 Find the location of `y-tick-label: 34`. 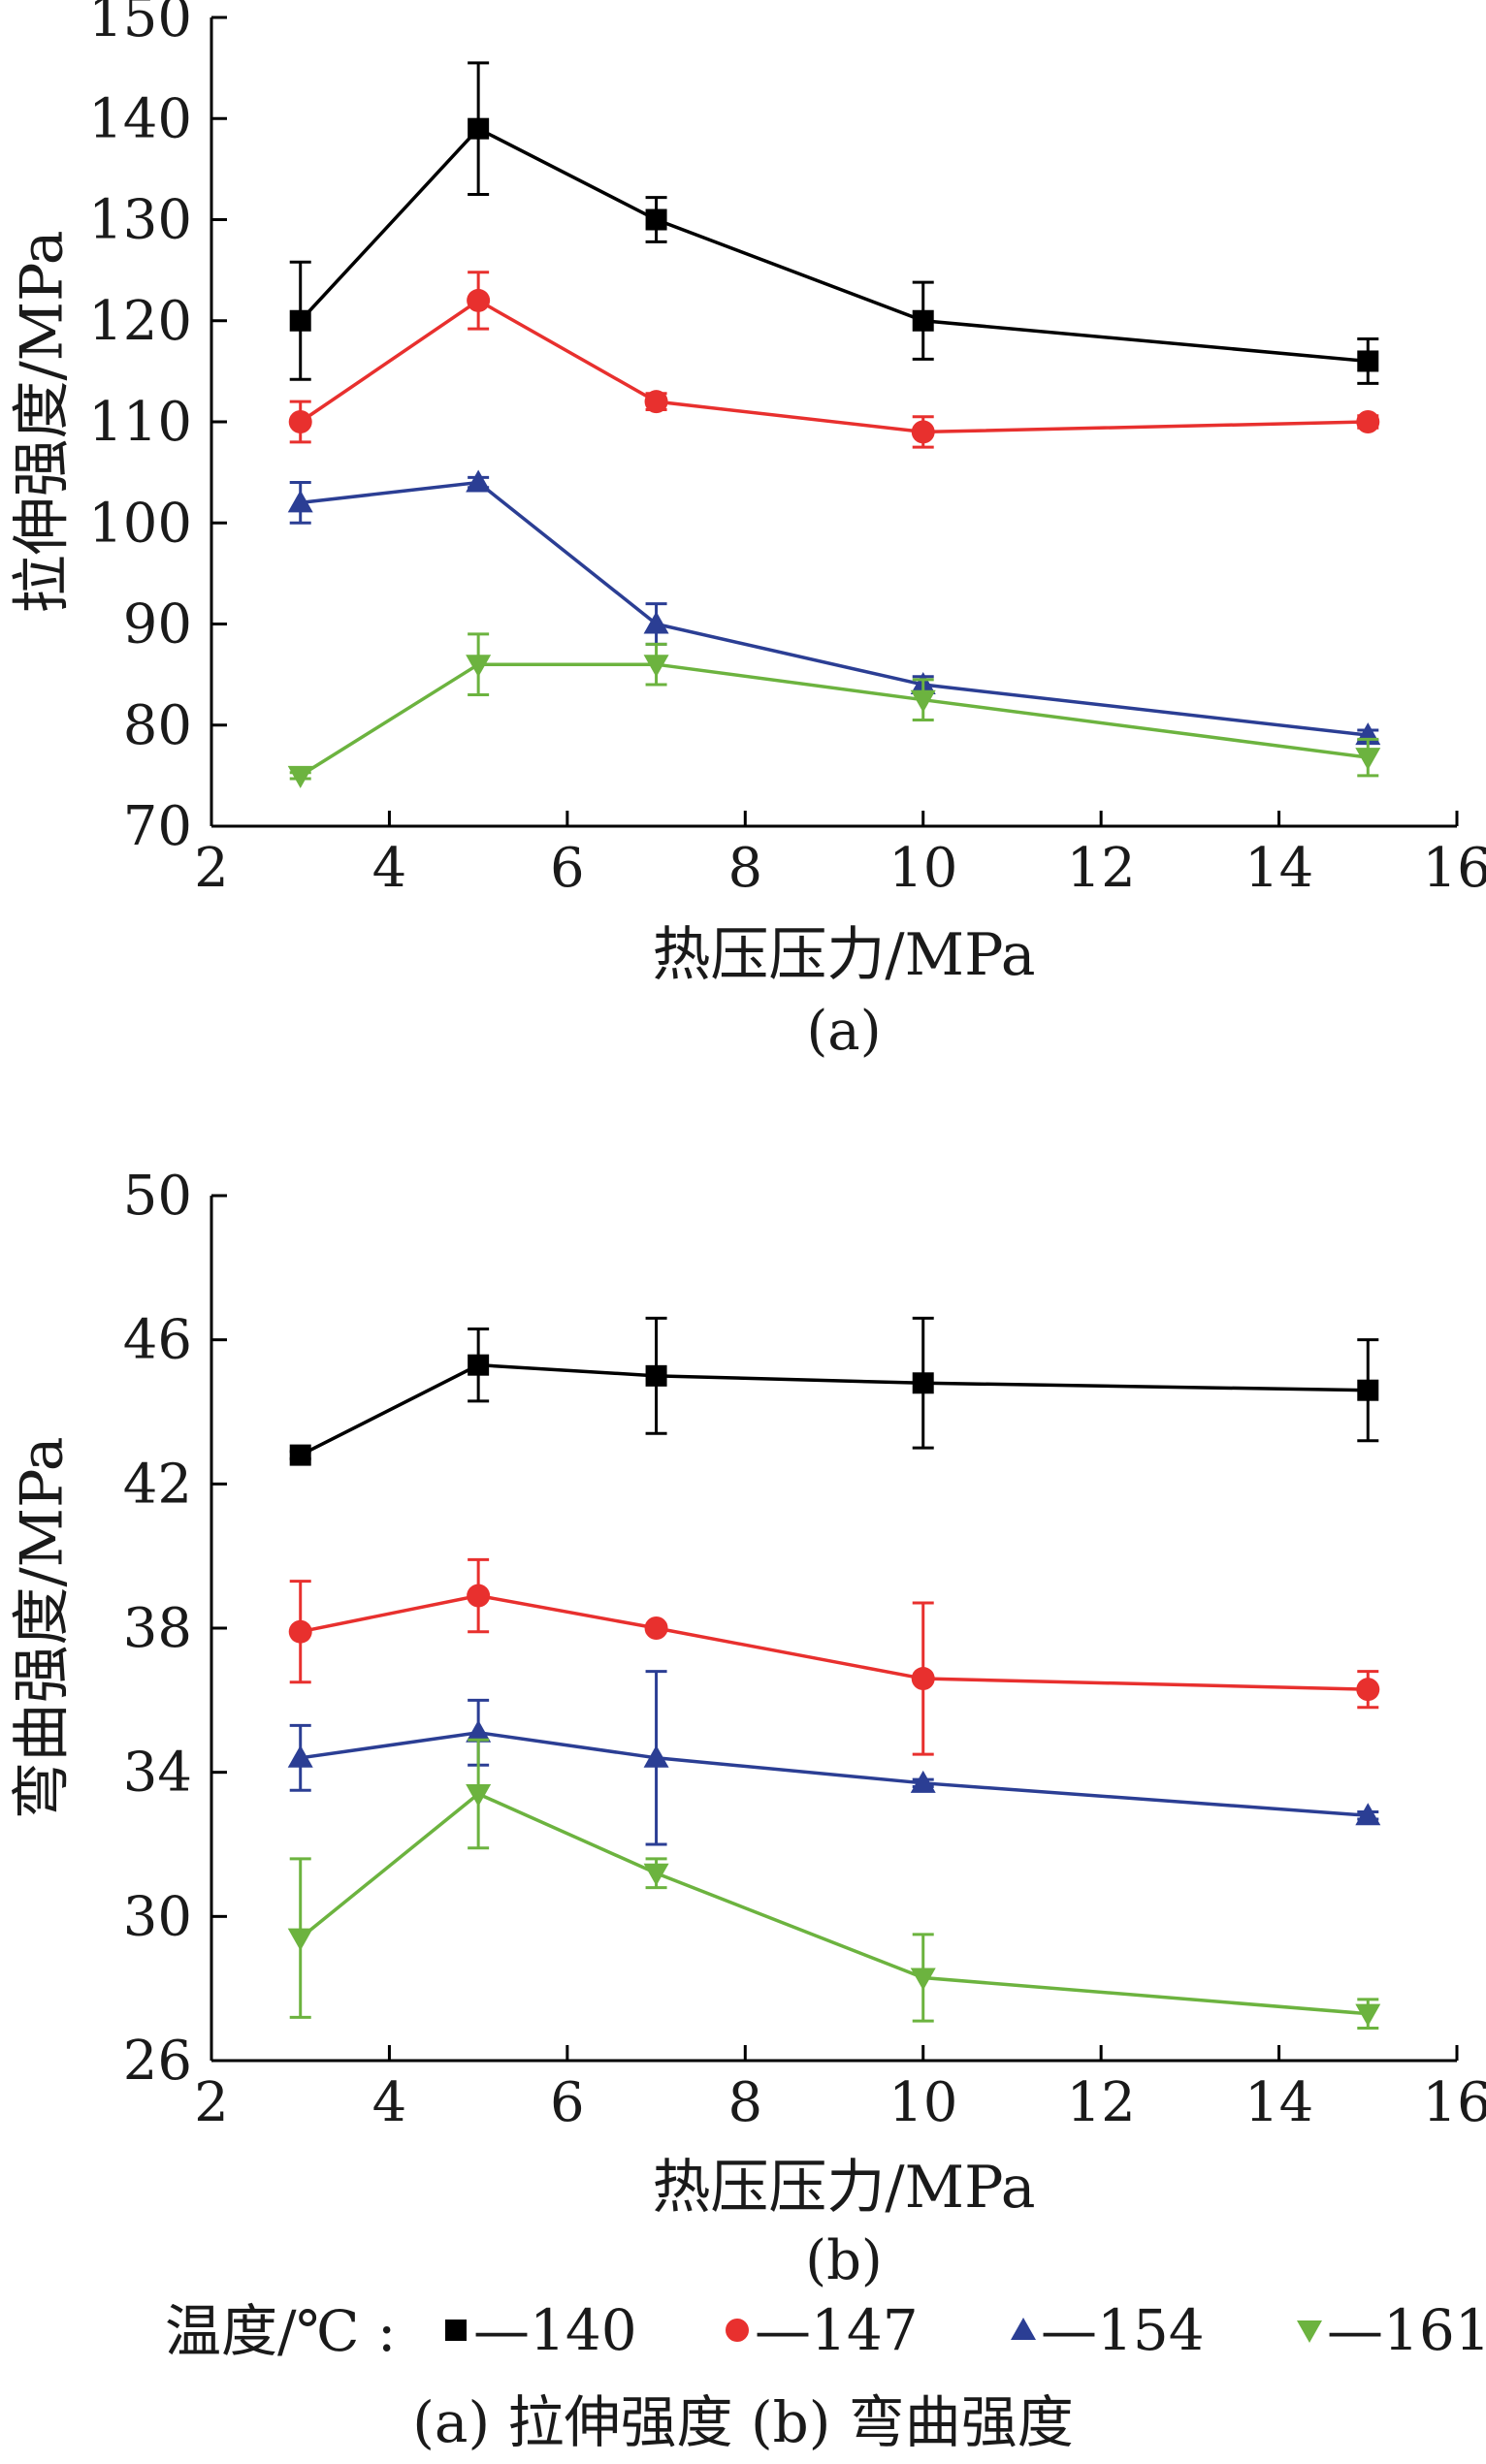

y-tick-label: 34 is located at coordinates (157, 1773).